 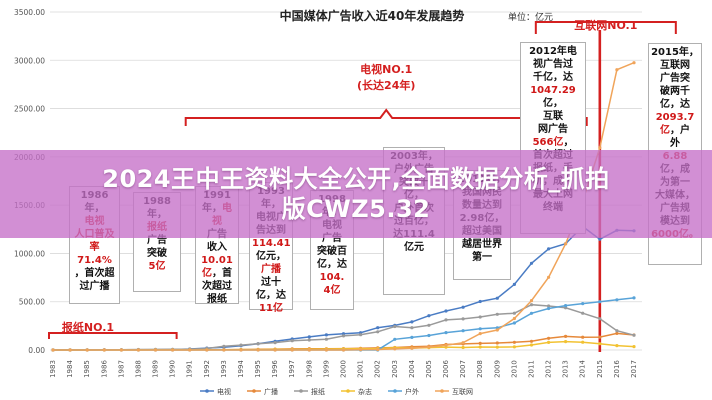 I want to click on annotation-line: 次超过, so click(x=217, y=286).